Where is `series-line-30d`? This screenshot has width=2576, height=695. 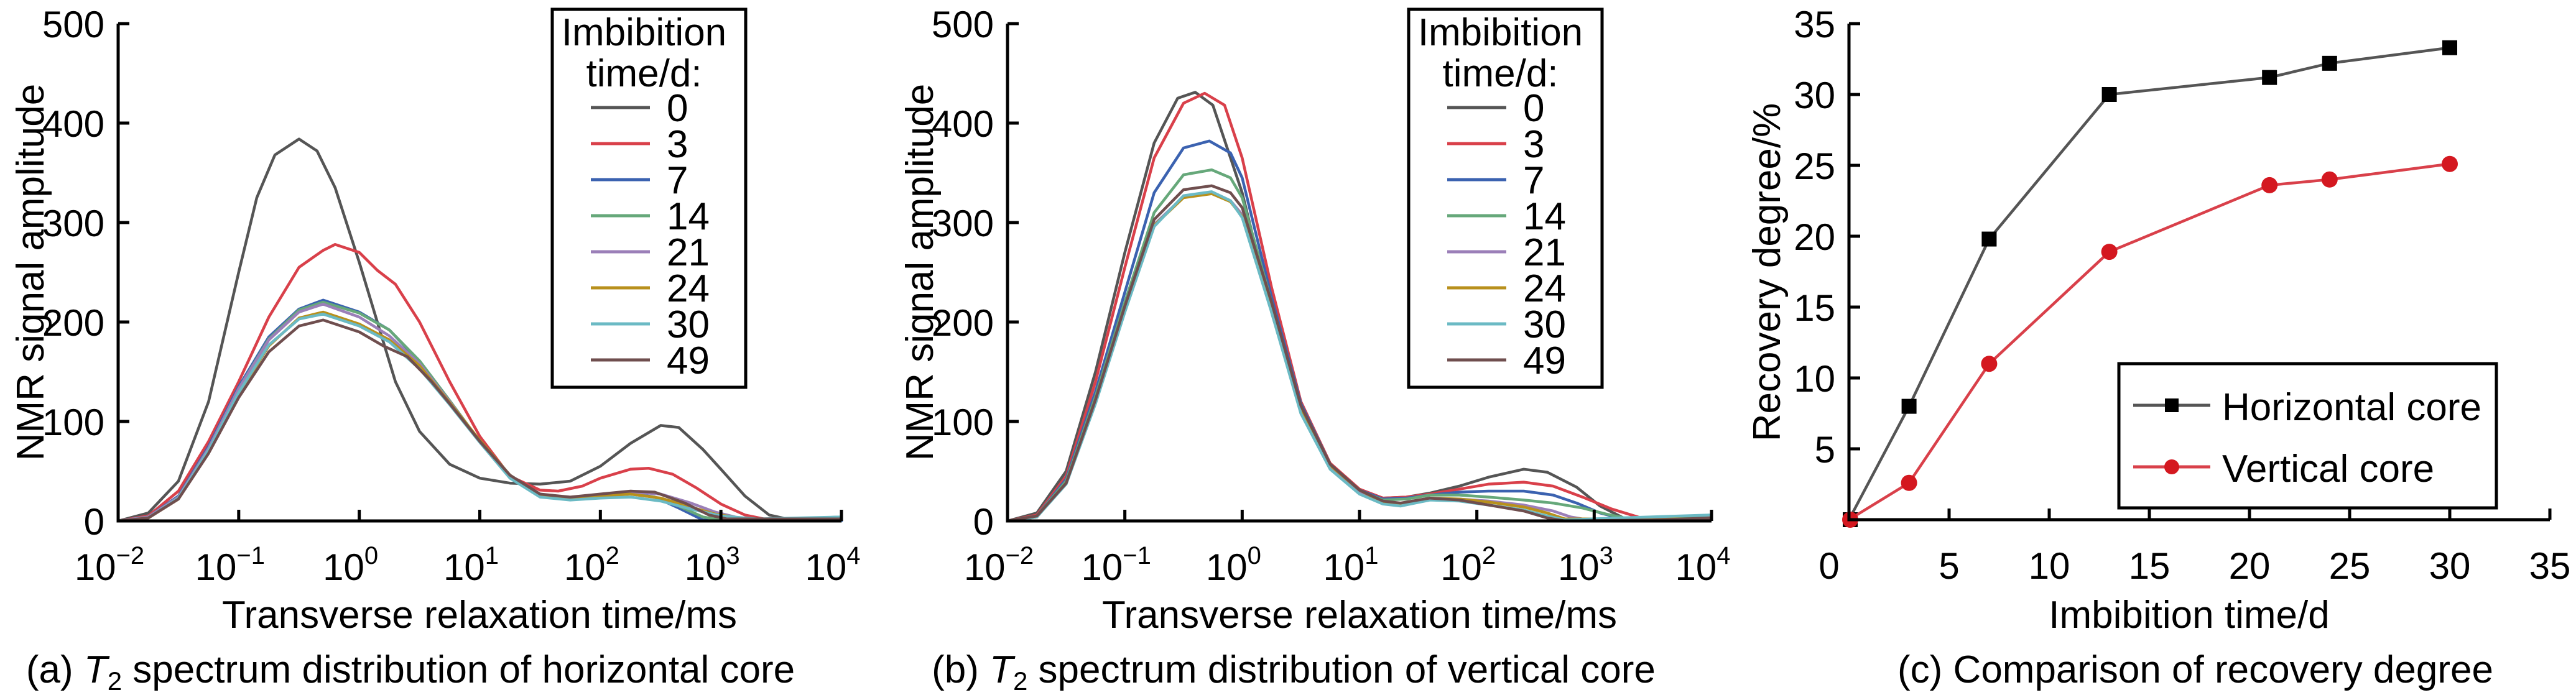 series-line-30d is located at coordinates (1360, 356).